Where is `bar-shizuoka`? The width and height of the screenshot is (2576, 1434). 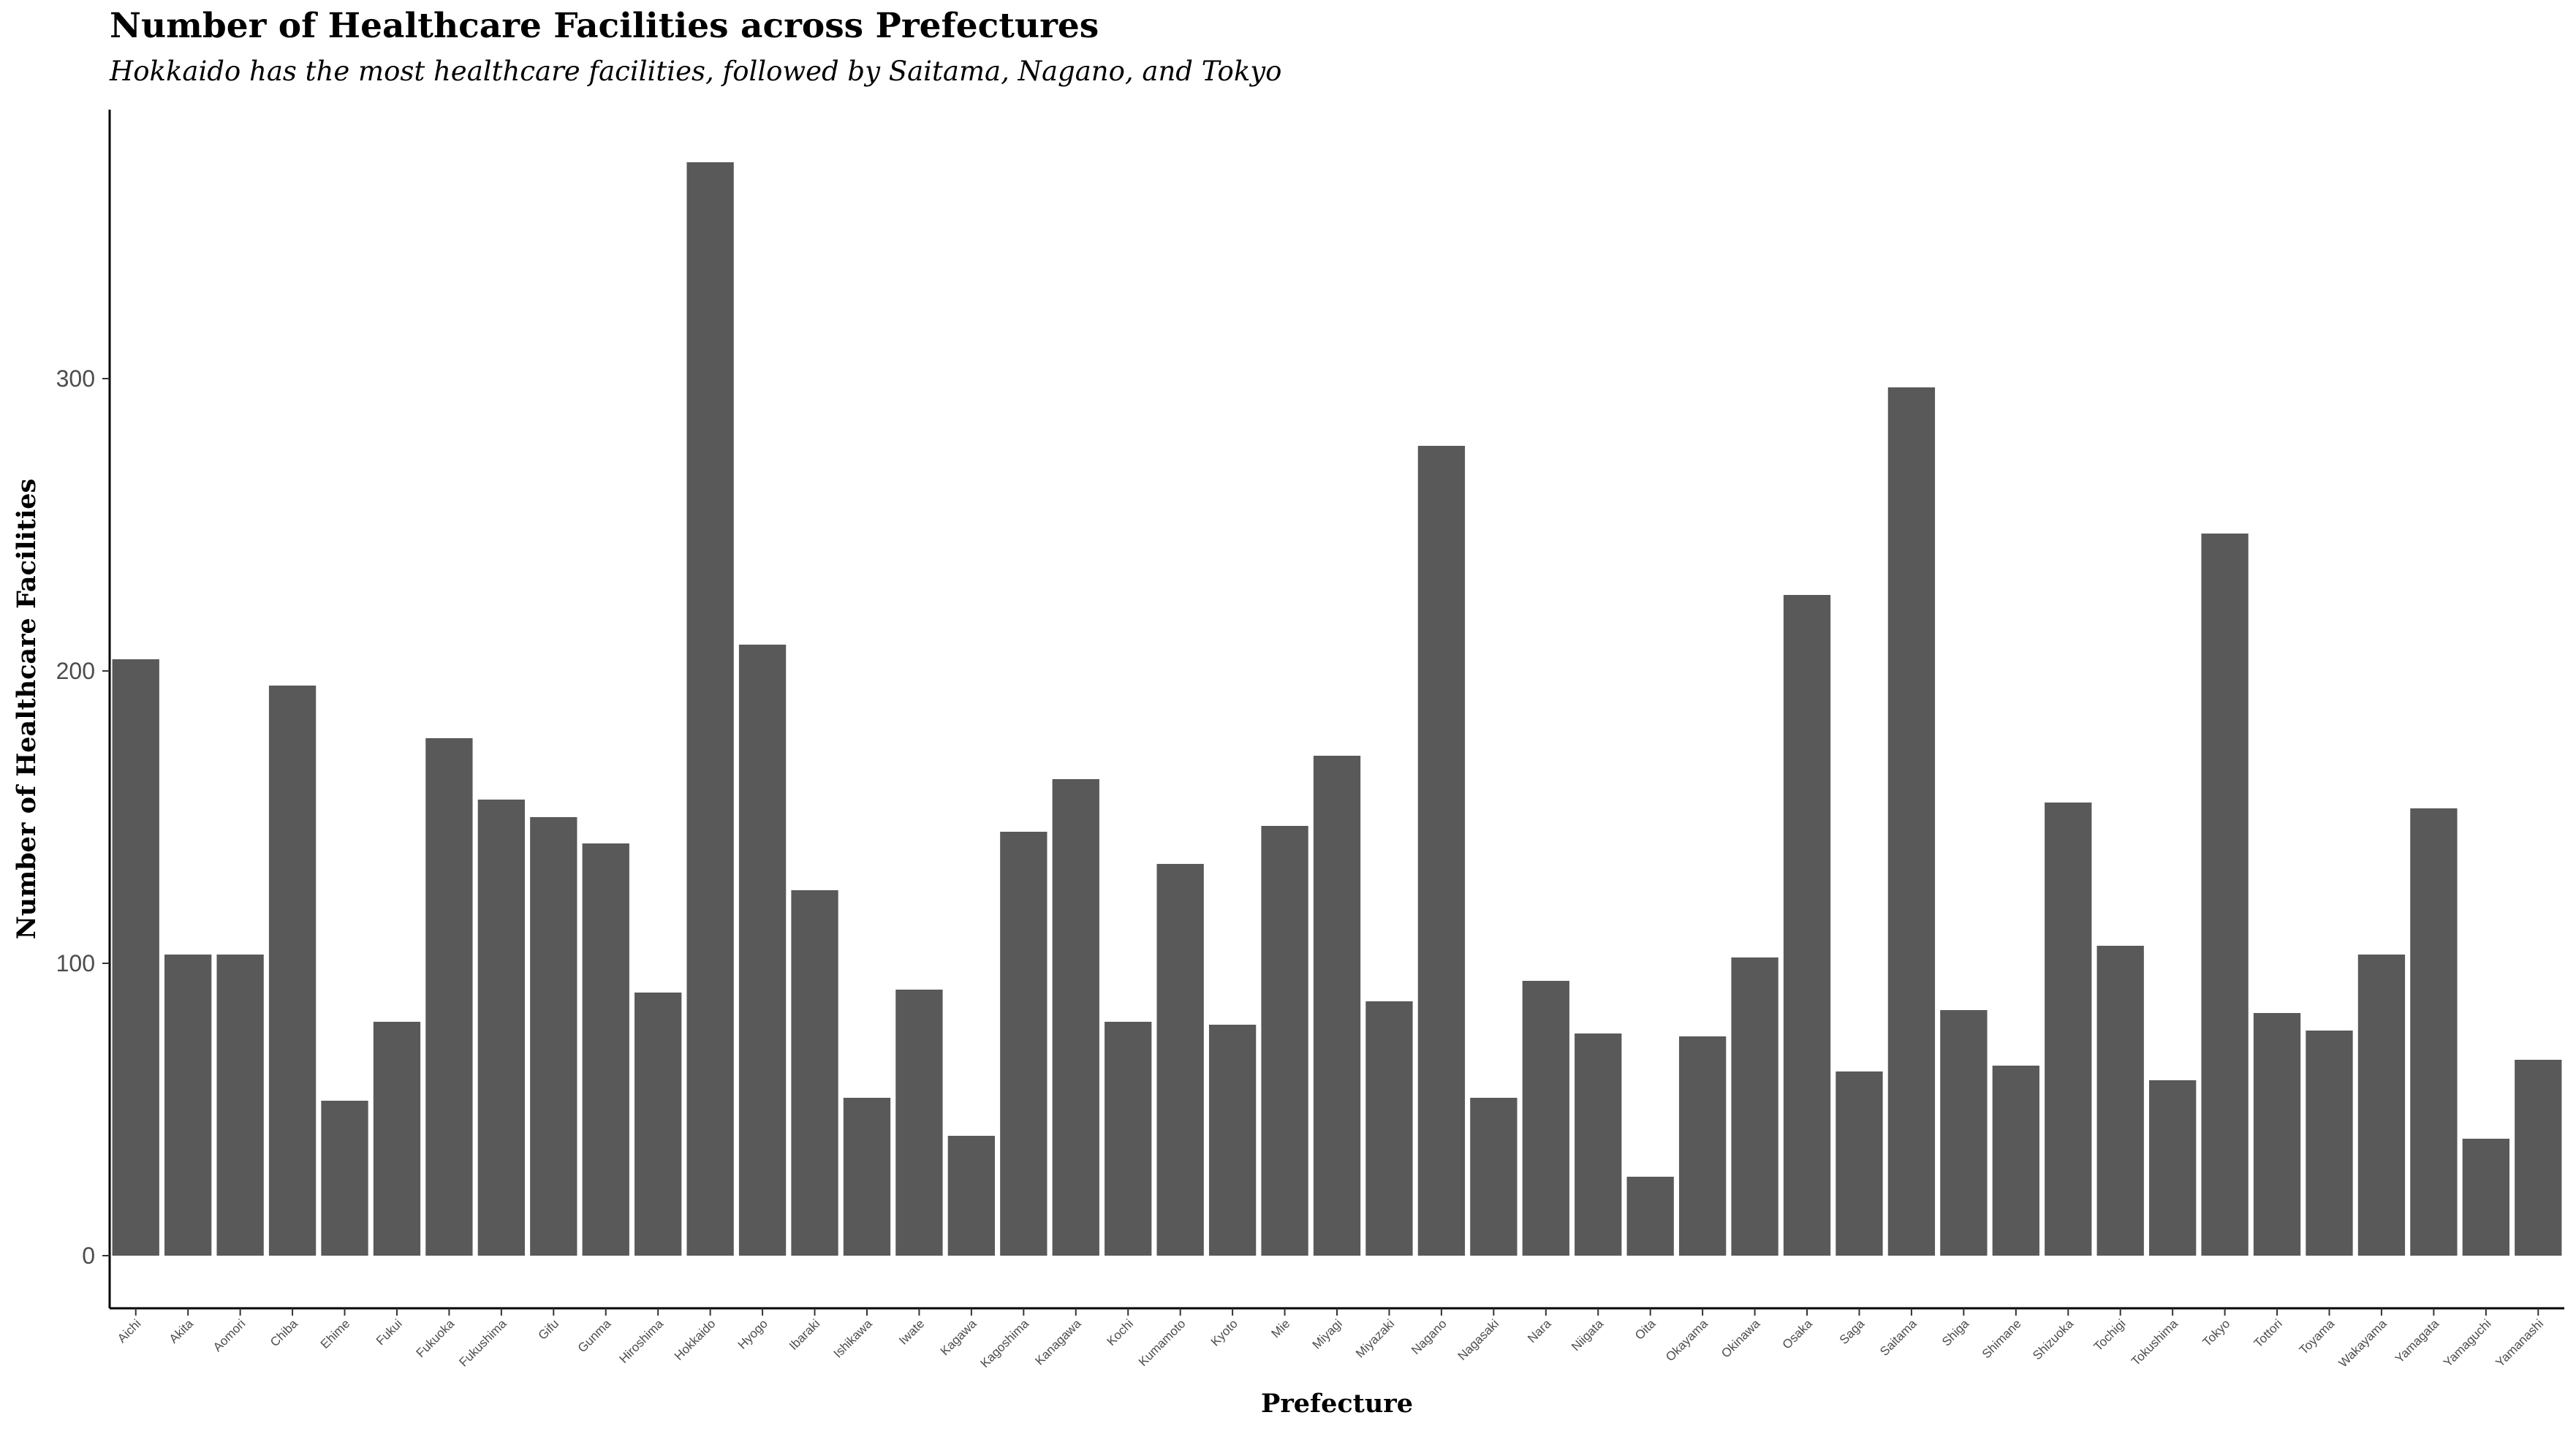
bar-shizuoka is located at coordinates (2068, 1030).